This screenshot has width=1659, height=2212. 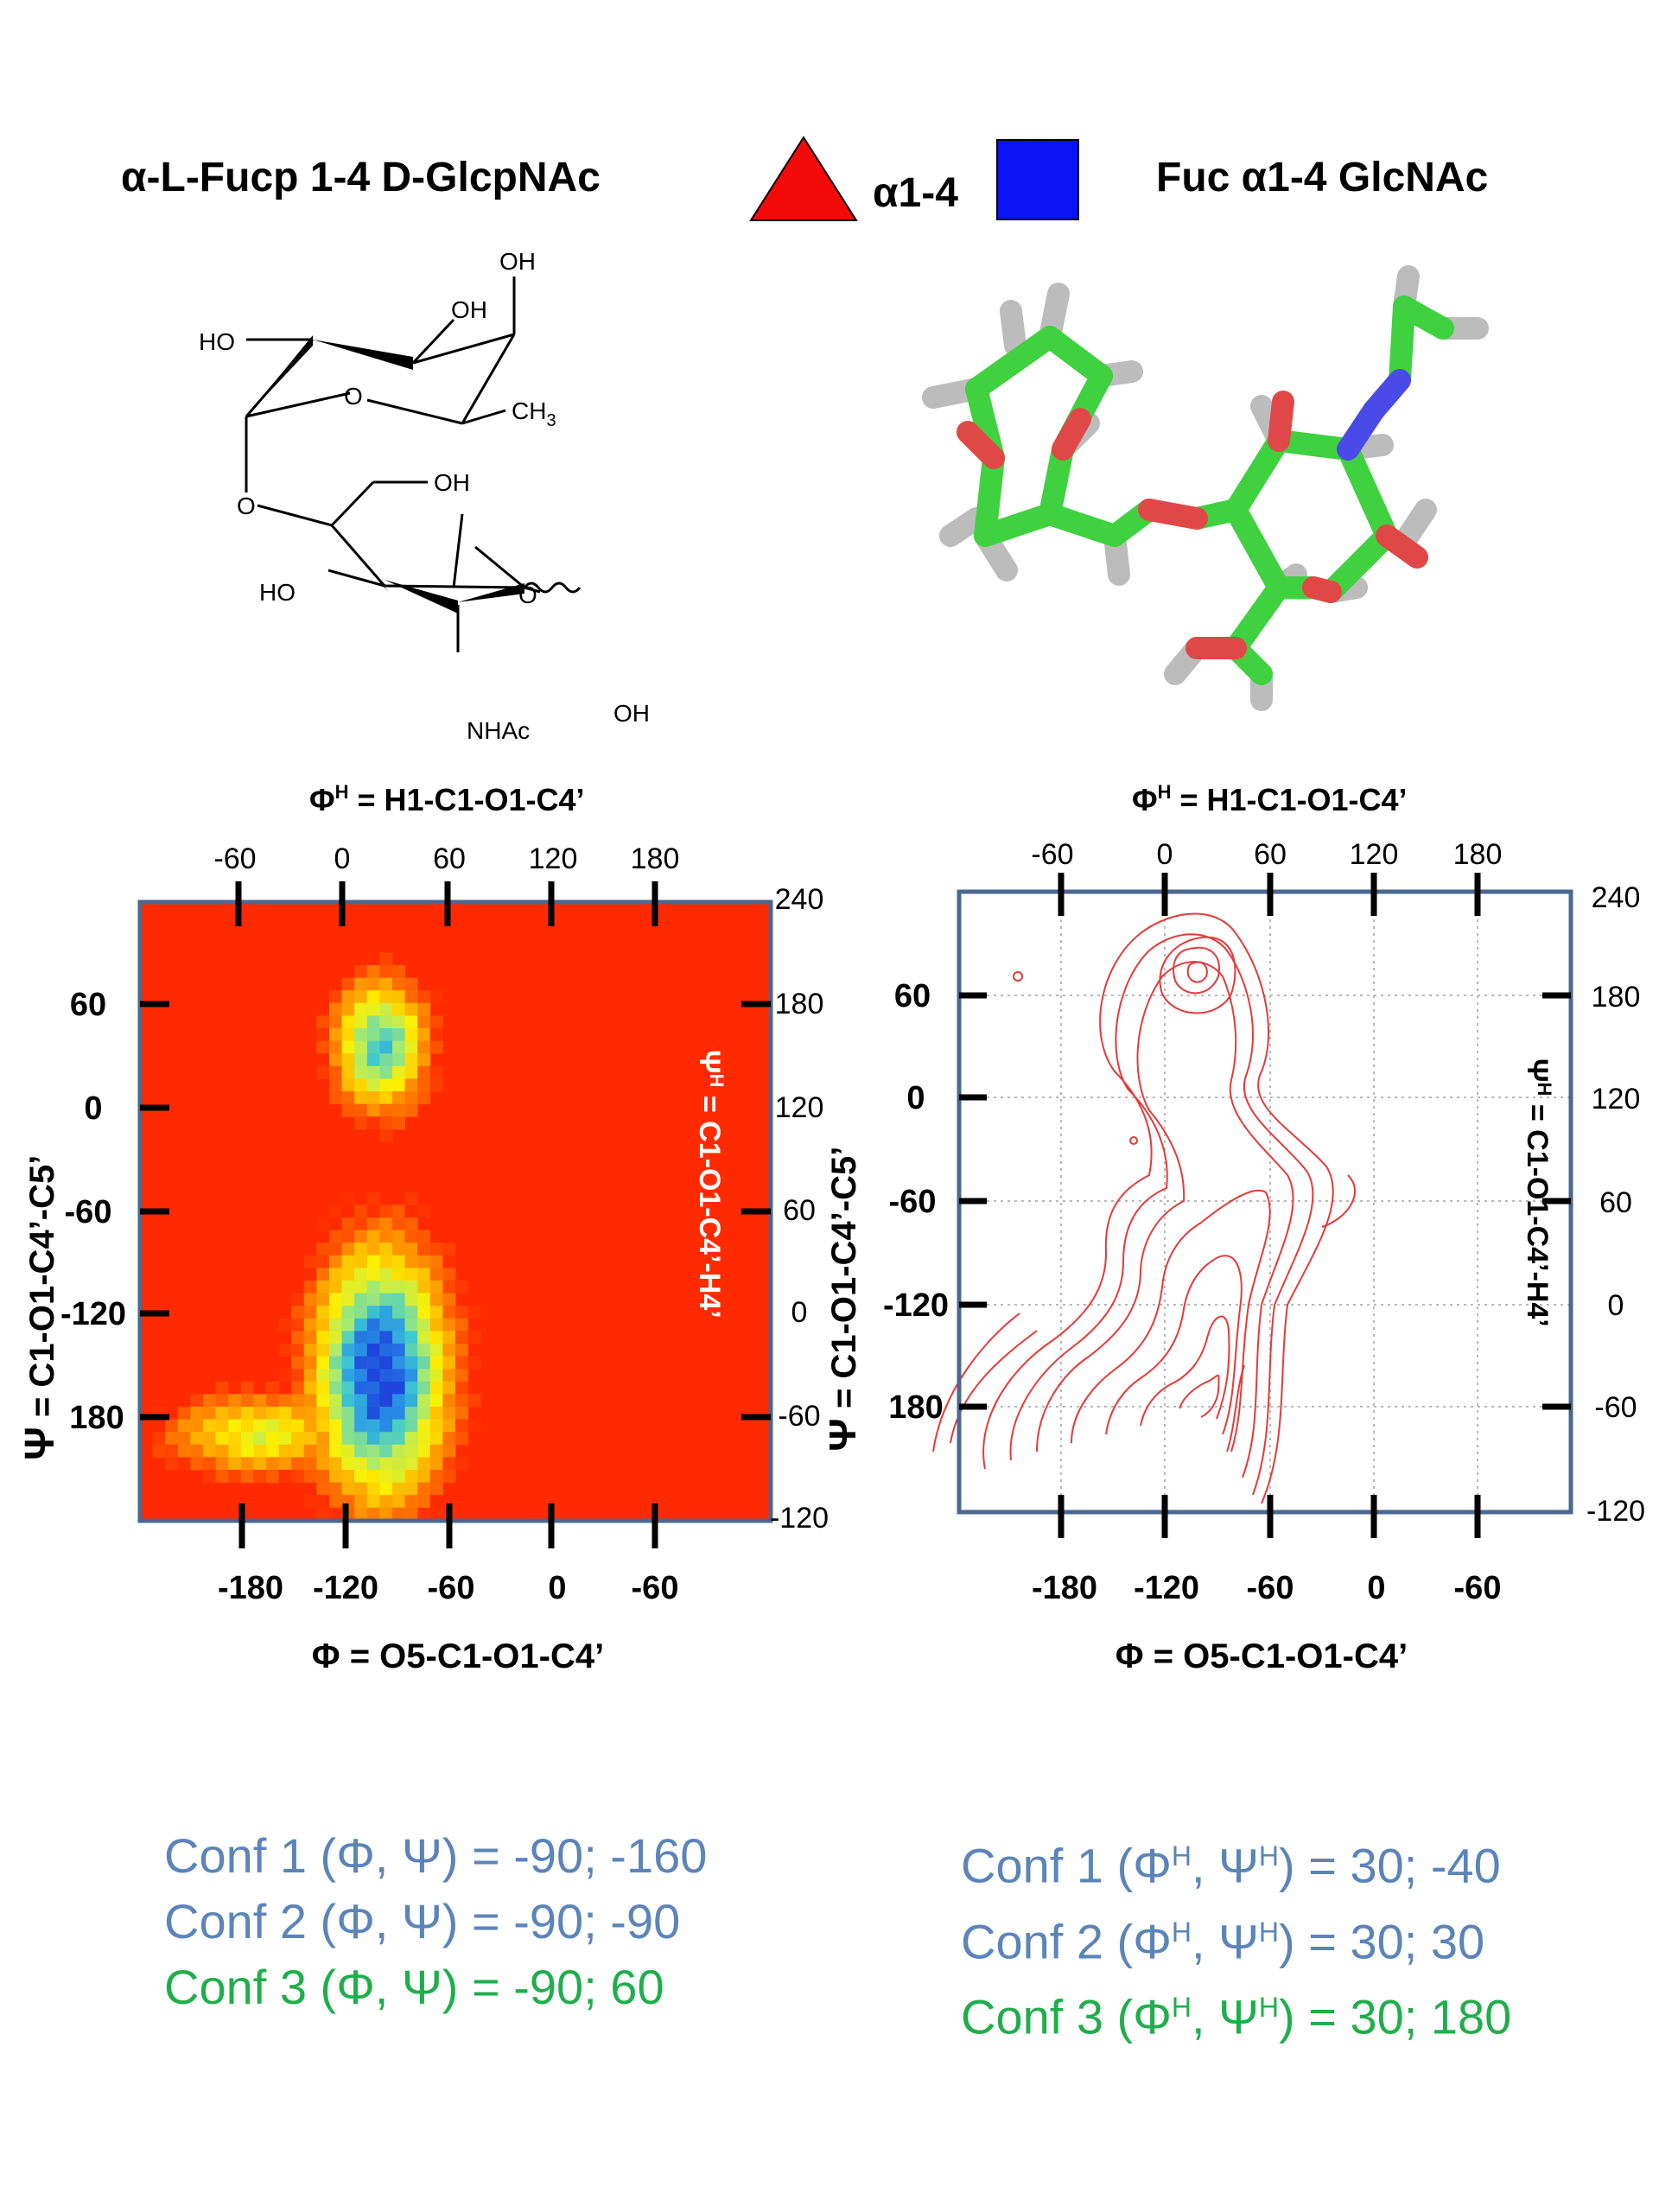 What do you see at coordinates (913, 996) in the screenshot?
I see `right-left-tick-1: 60` at bounding box center [913, 996].